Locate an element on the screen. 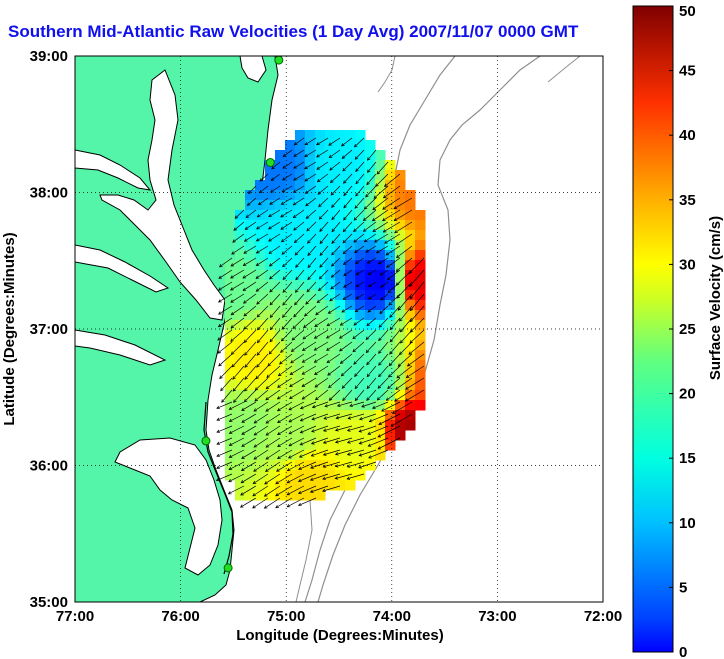  isobath-contour is located at coordinates (564, 69).